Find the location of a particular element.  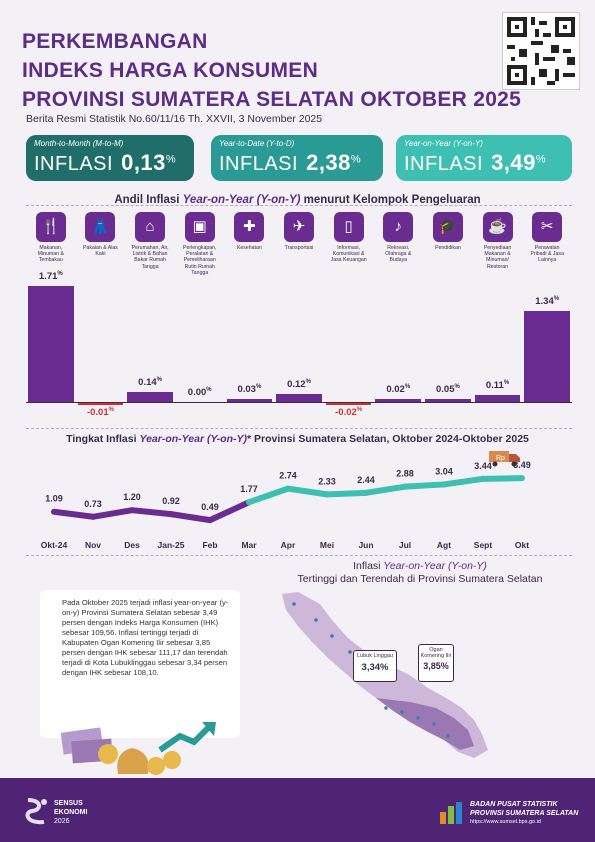

title-line-1: PERKEMBANGAN is located at coordinates (115, 41).